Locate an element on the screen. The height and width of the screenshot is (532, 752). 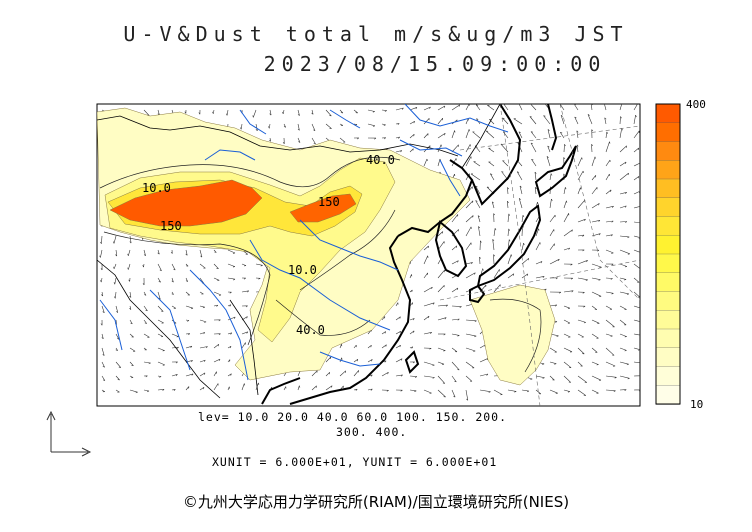
coastline-vietnam is located at coordinates (281, 391).